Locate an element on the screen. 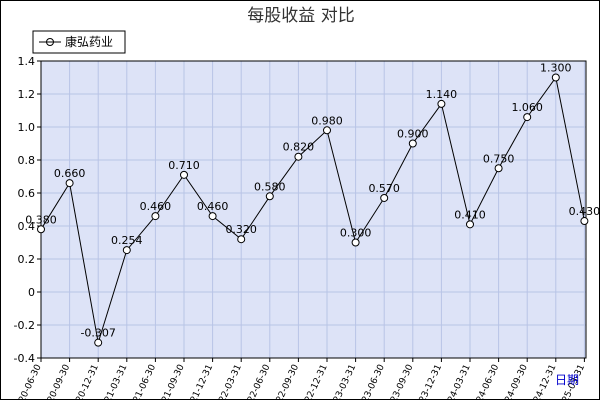  data-label: 1.300 is located at coordinates (556, 68).